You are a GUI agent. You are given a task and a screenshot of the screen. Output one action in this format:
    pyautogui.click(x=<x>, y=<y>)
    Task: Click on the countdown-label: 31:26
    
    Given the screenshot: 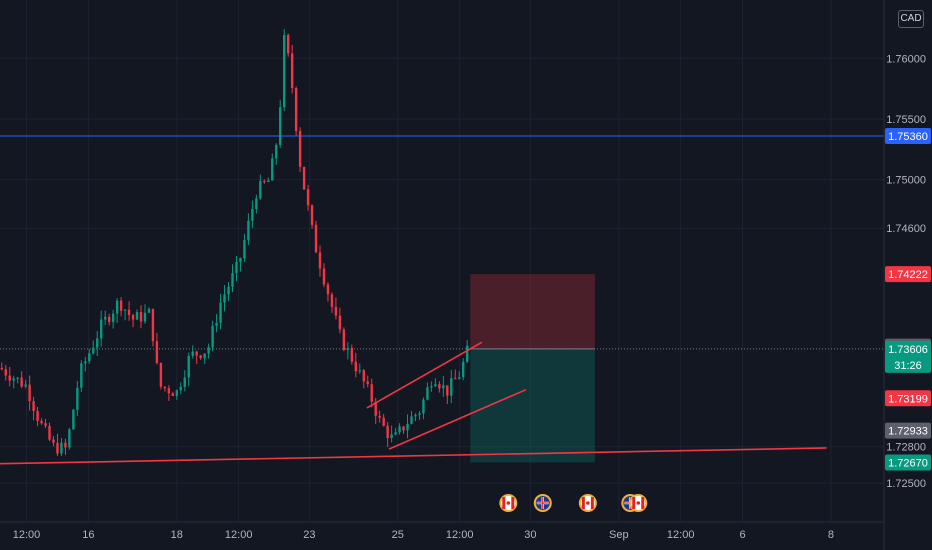 What is the action you would take?
    pyautogui.click(x=908, y=366)
    